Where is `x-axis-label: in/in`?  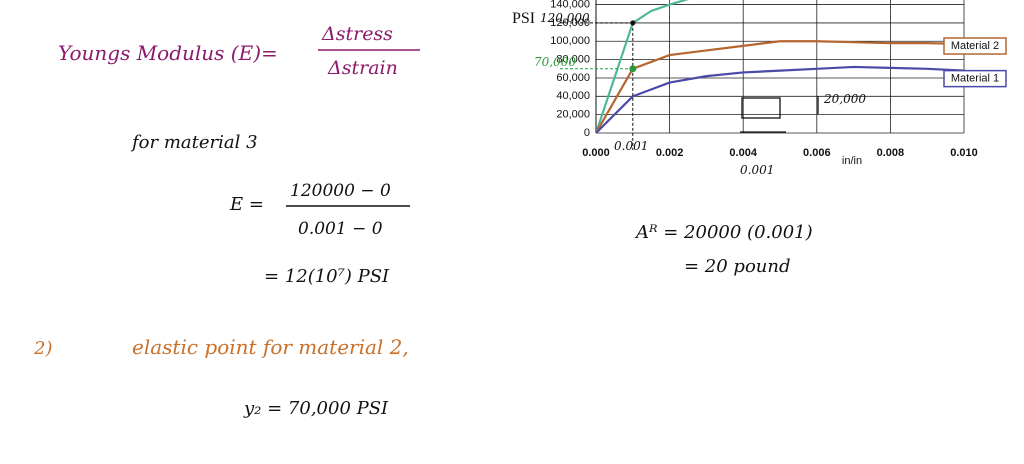
x-axis-label: in/in is located at coordinates (852, 161).